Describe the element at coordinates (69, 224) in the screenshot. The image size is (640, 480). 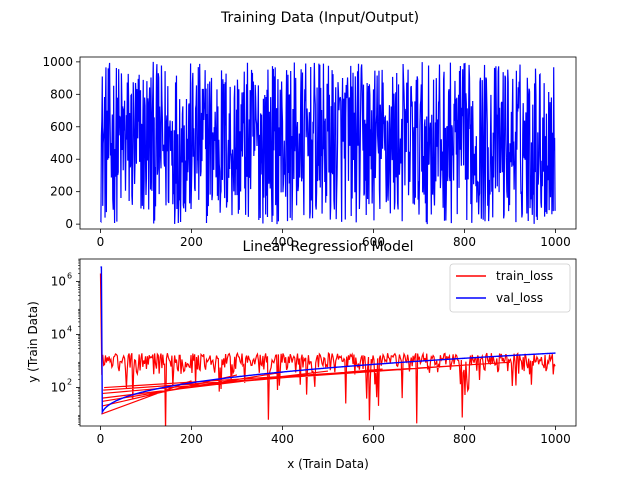
I see `top-y-tick-label: 0` at that location.